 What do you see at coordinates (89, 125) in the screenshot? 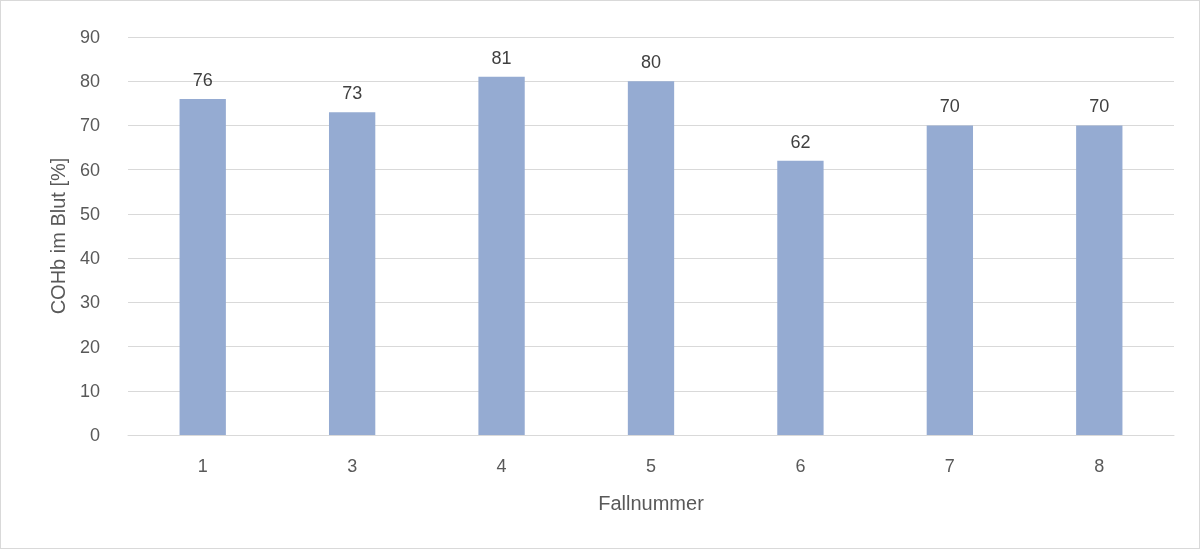
I see `y-tick-label: 70` at bounding box center [89, 125].